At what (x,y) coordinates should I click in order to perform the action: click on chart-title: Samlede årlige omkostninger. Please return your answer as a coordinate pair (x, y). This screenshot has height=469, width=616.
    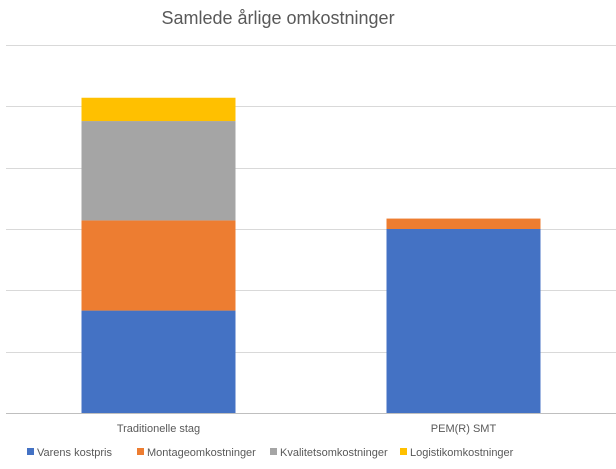
    Looking at the image, I should click on (277, 18).